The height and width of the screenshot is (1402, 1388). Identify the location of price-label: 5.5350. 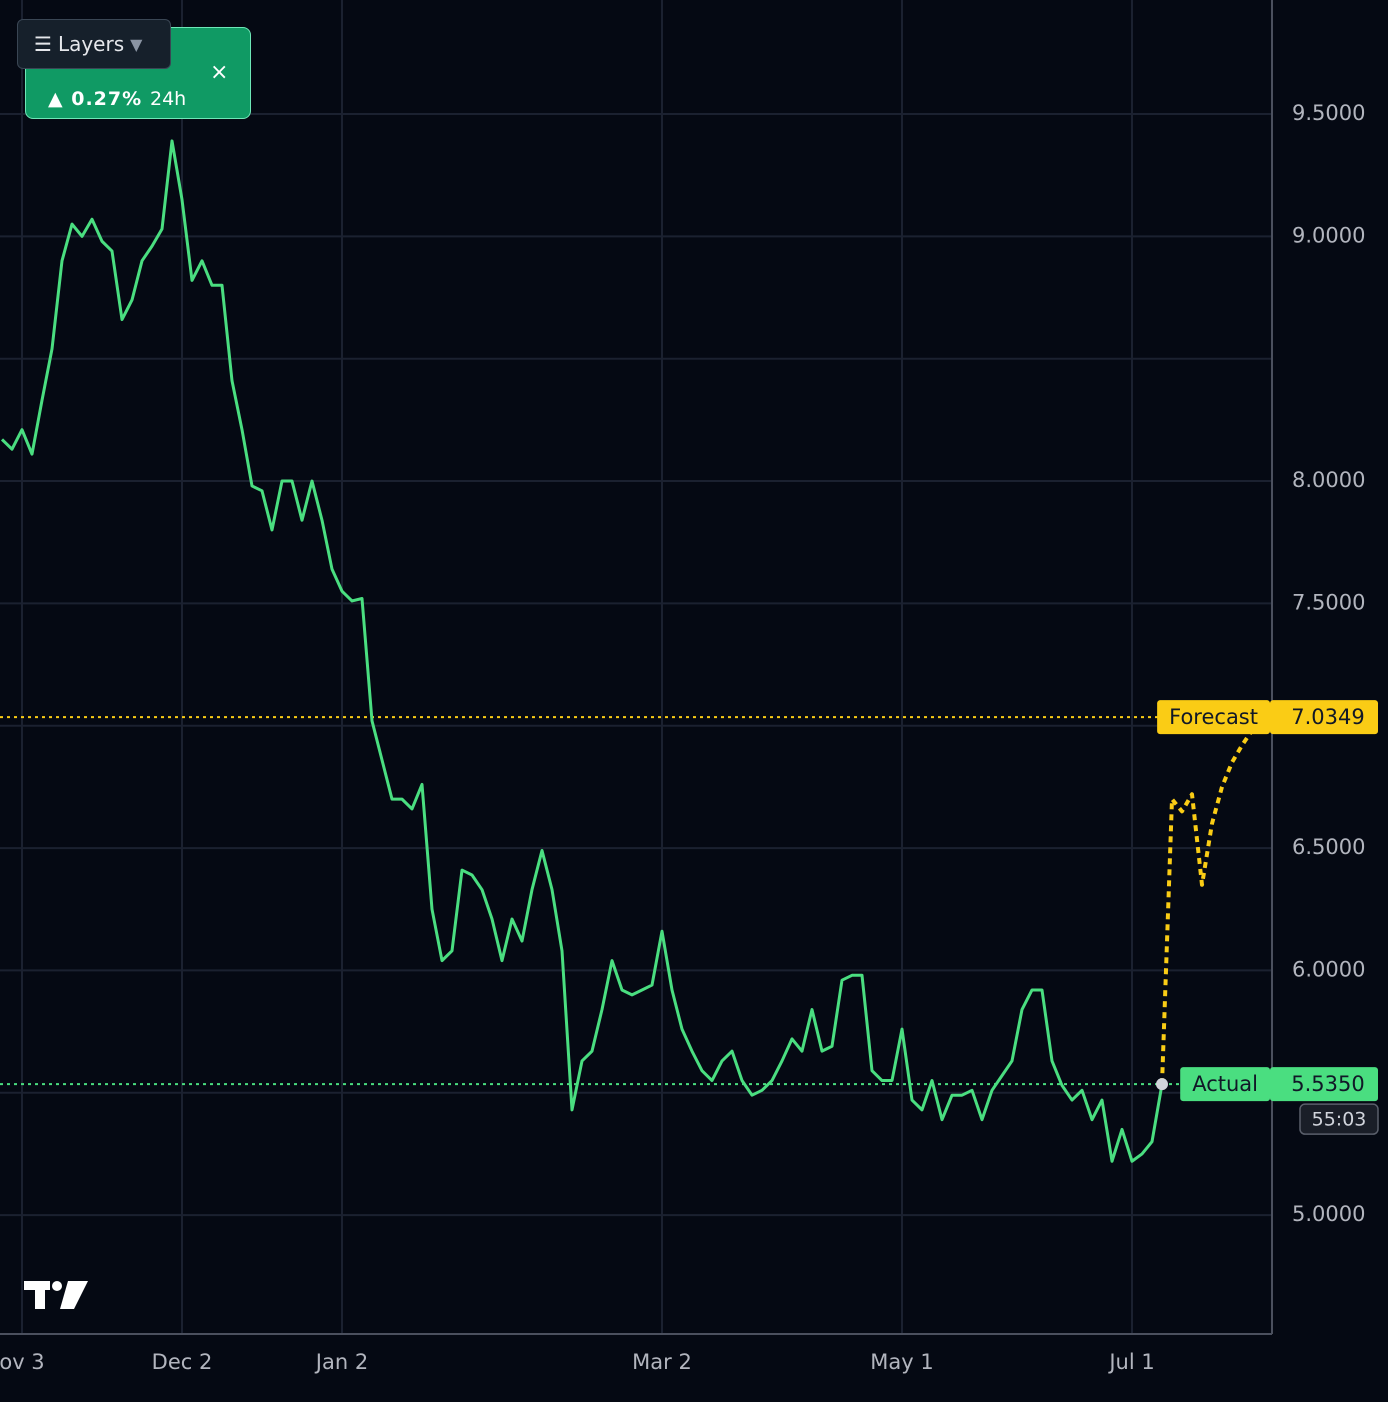
(1327, 1084).